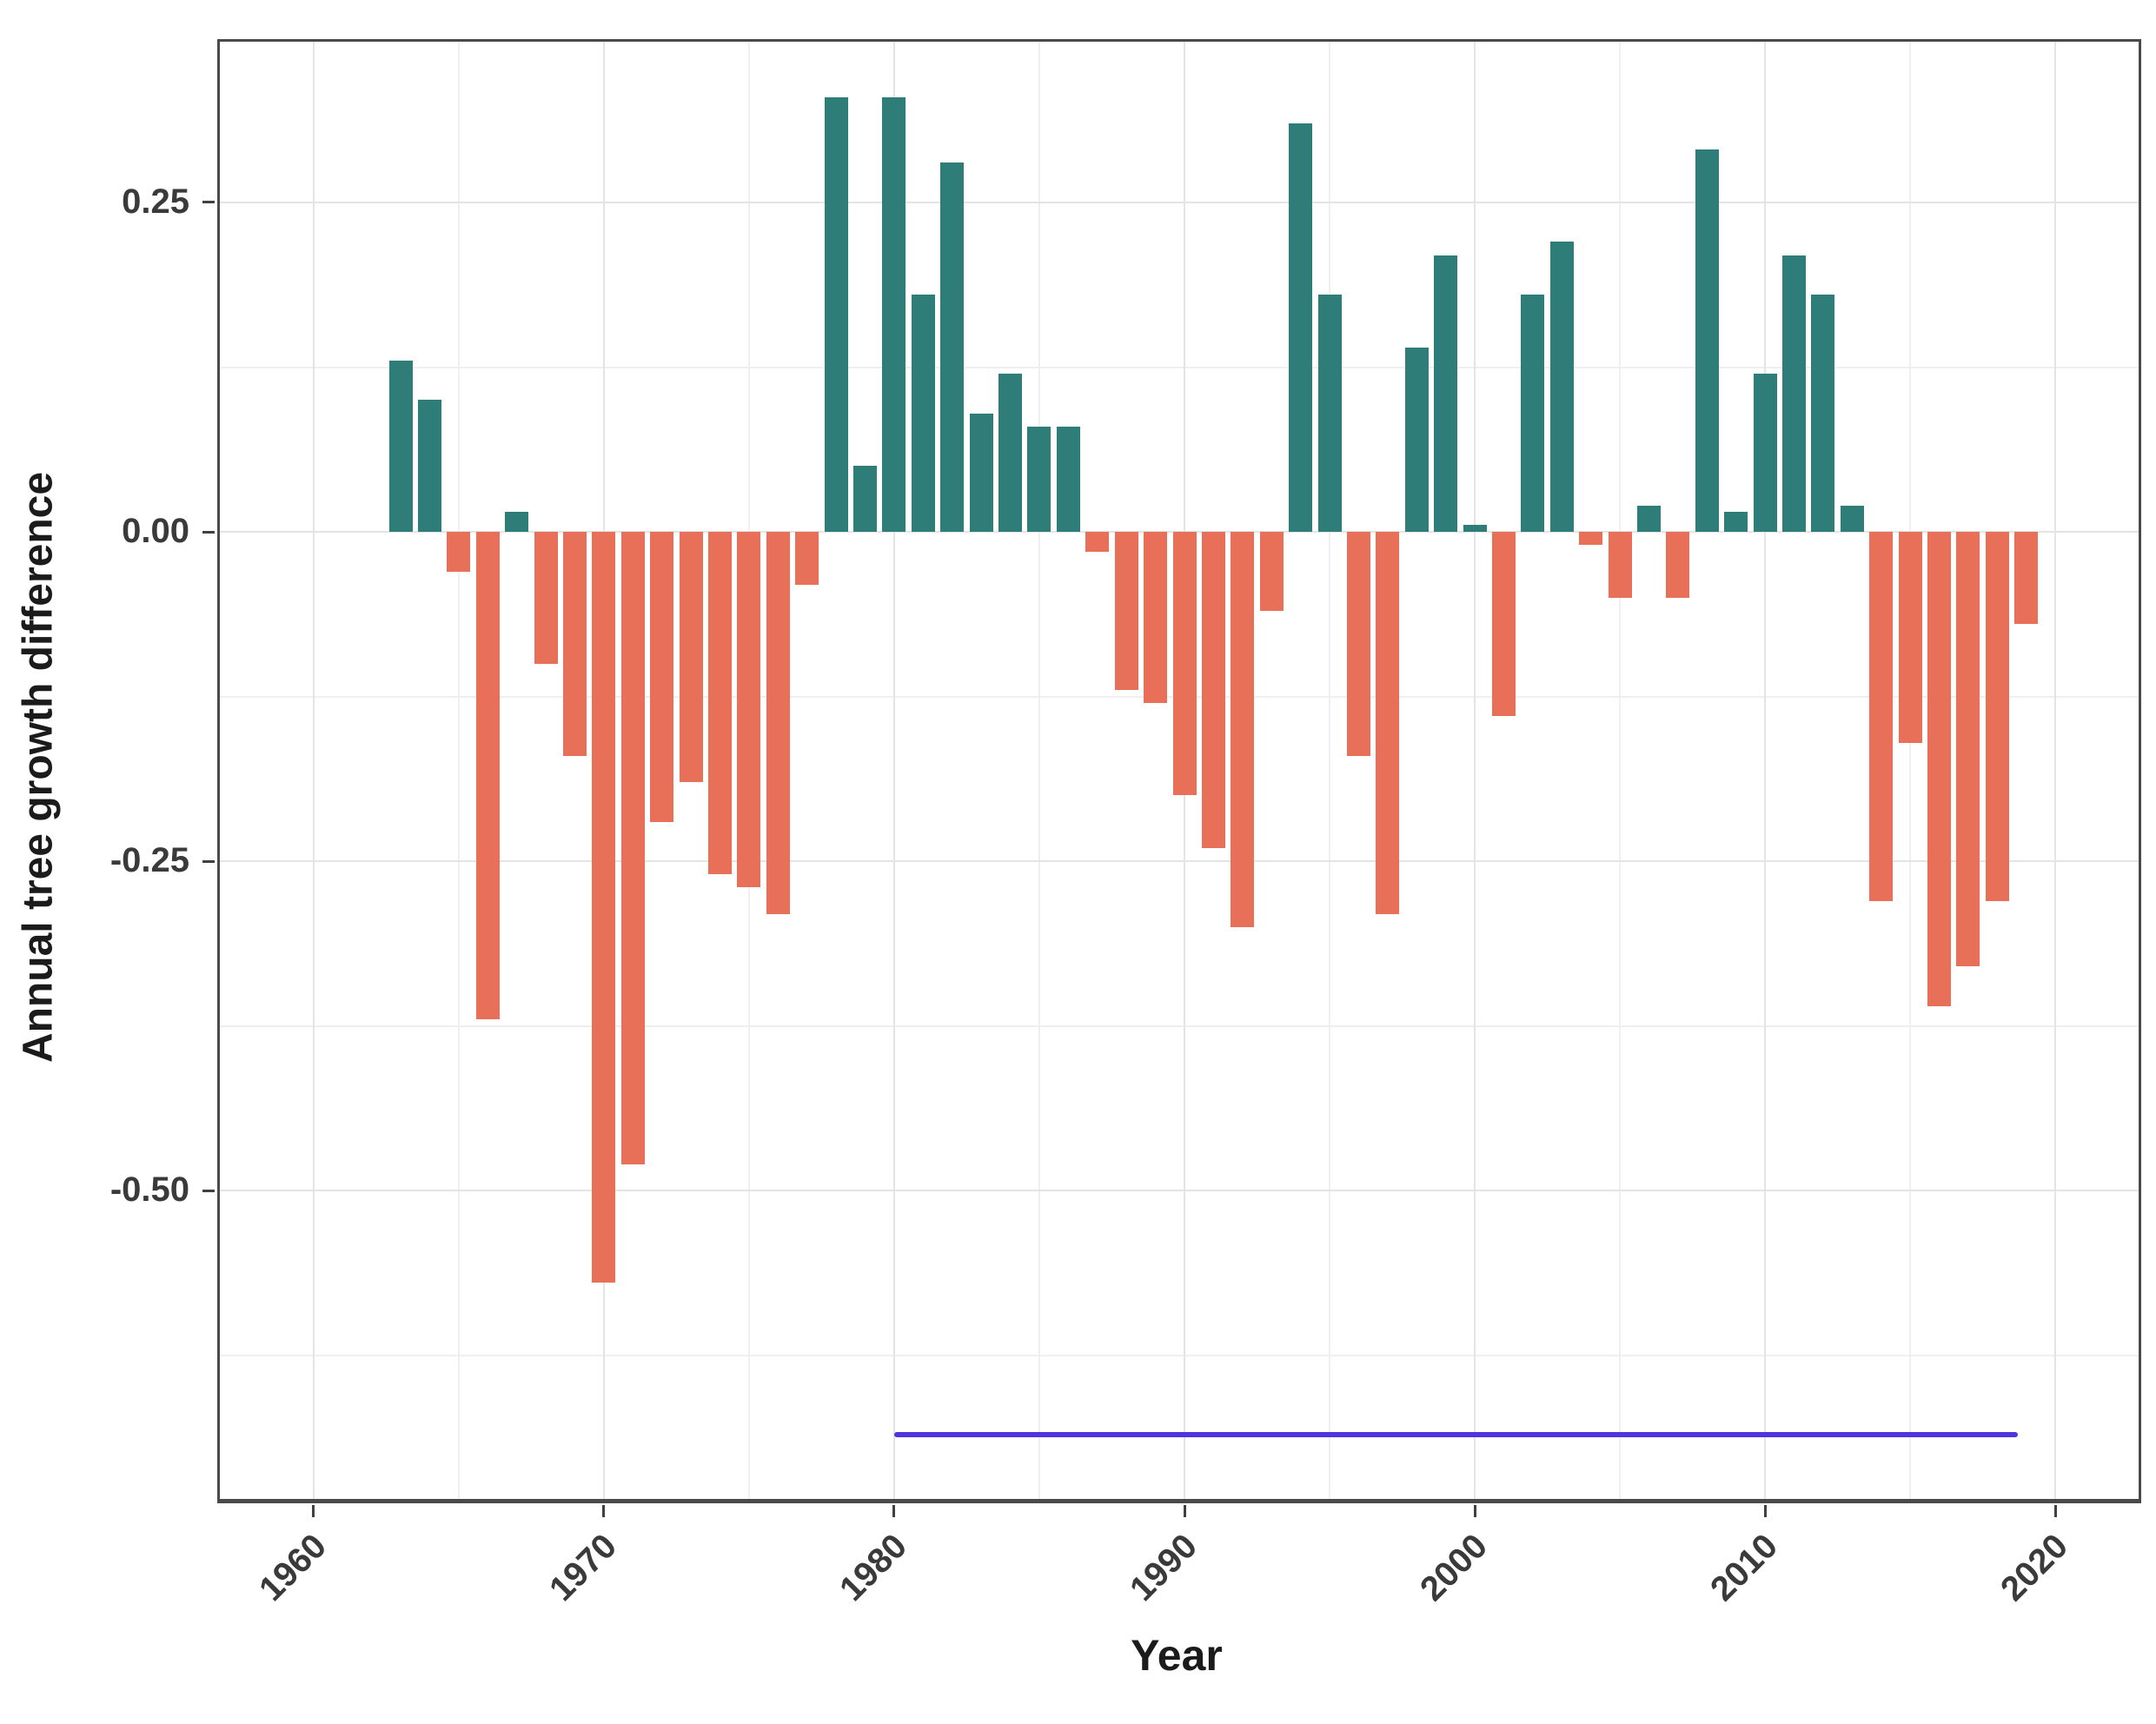 This screenshot has height=1724, width=2156. What do you see at coordinates (1456, 1434) in the screenshot?
I see `reference-line` at bounding box center [1456, 1434].